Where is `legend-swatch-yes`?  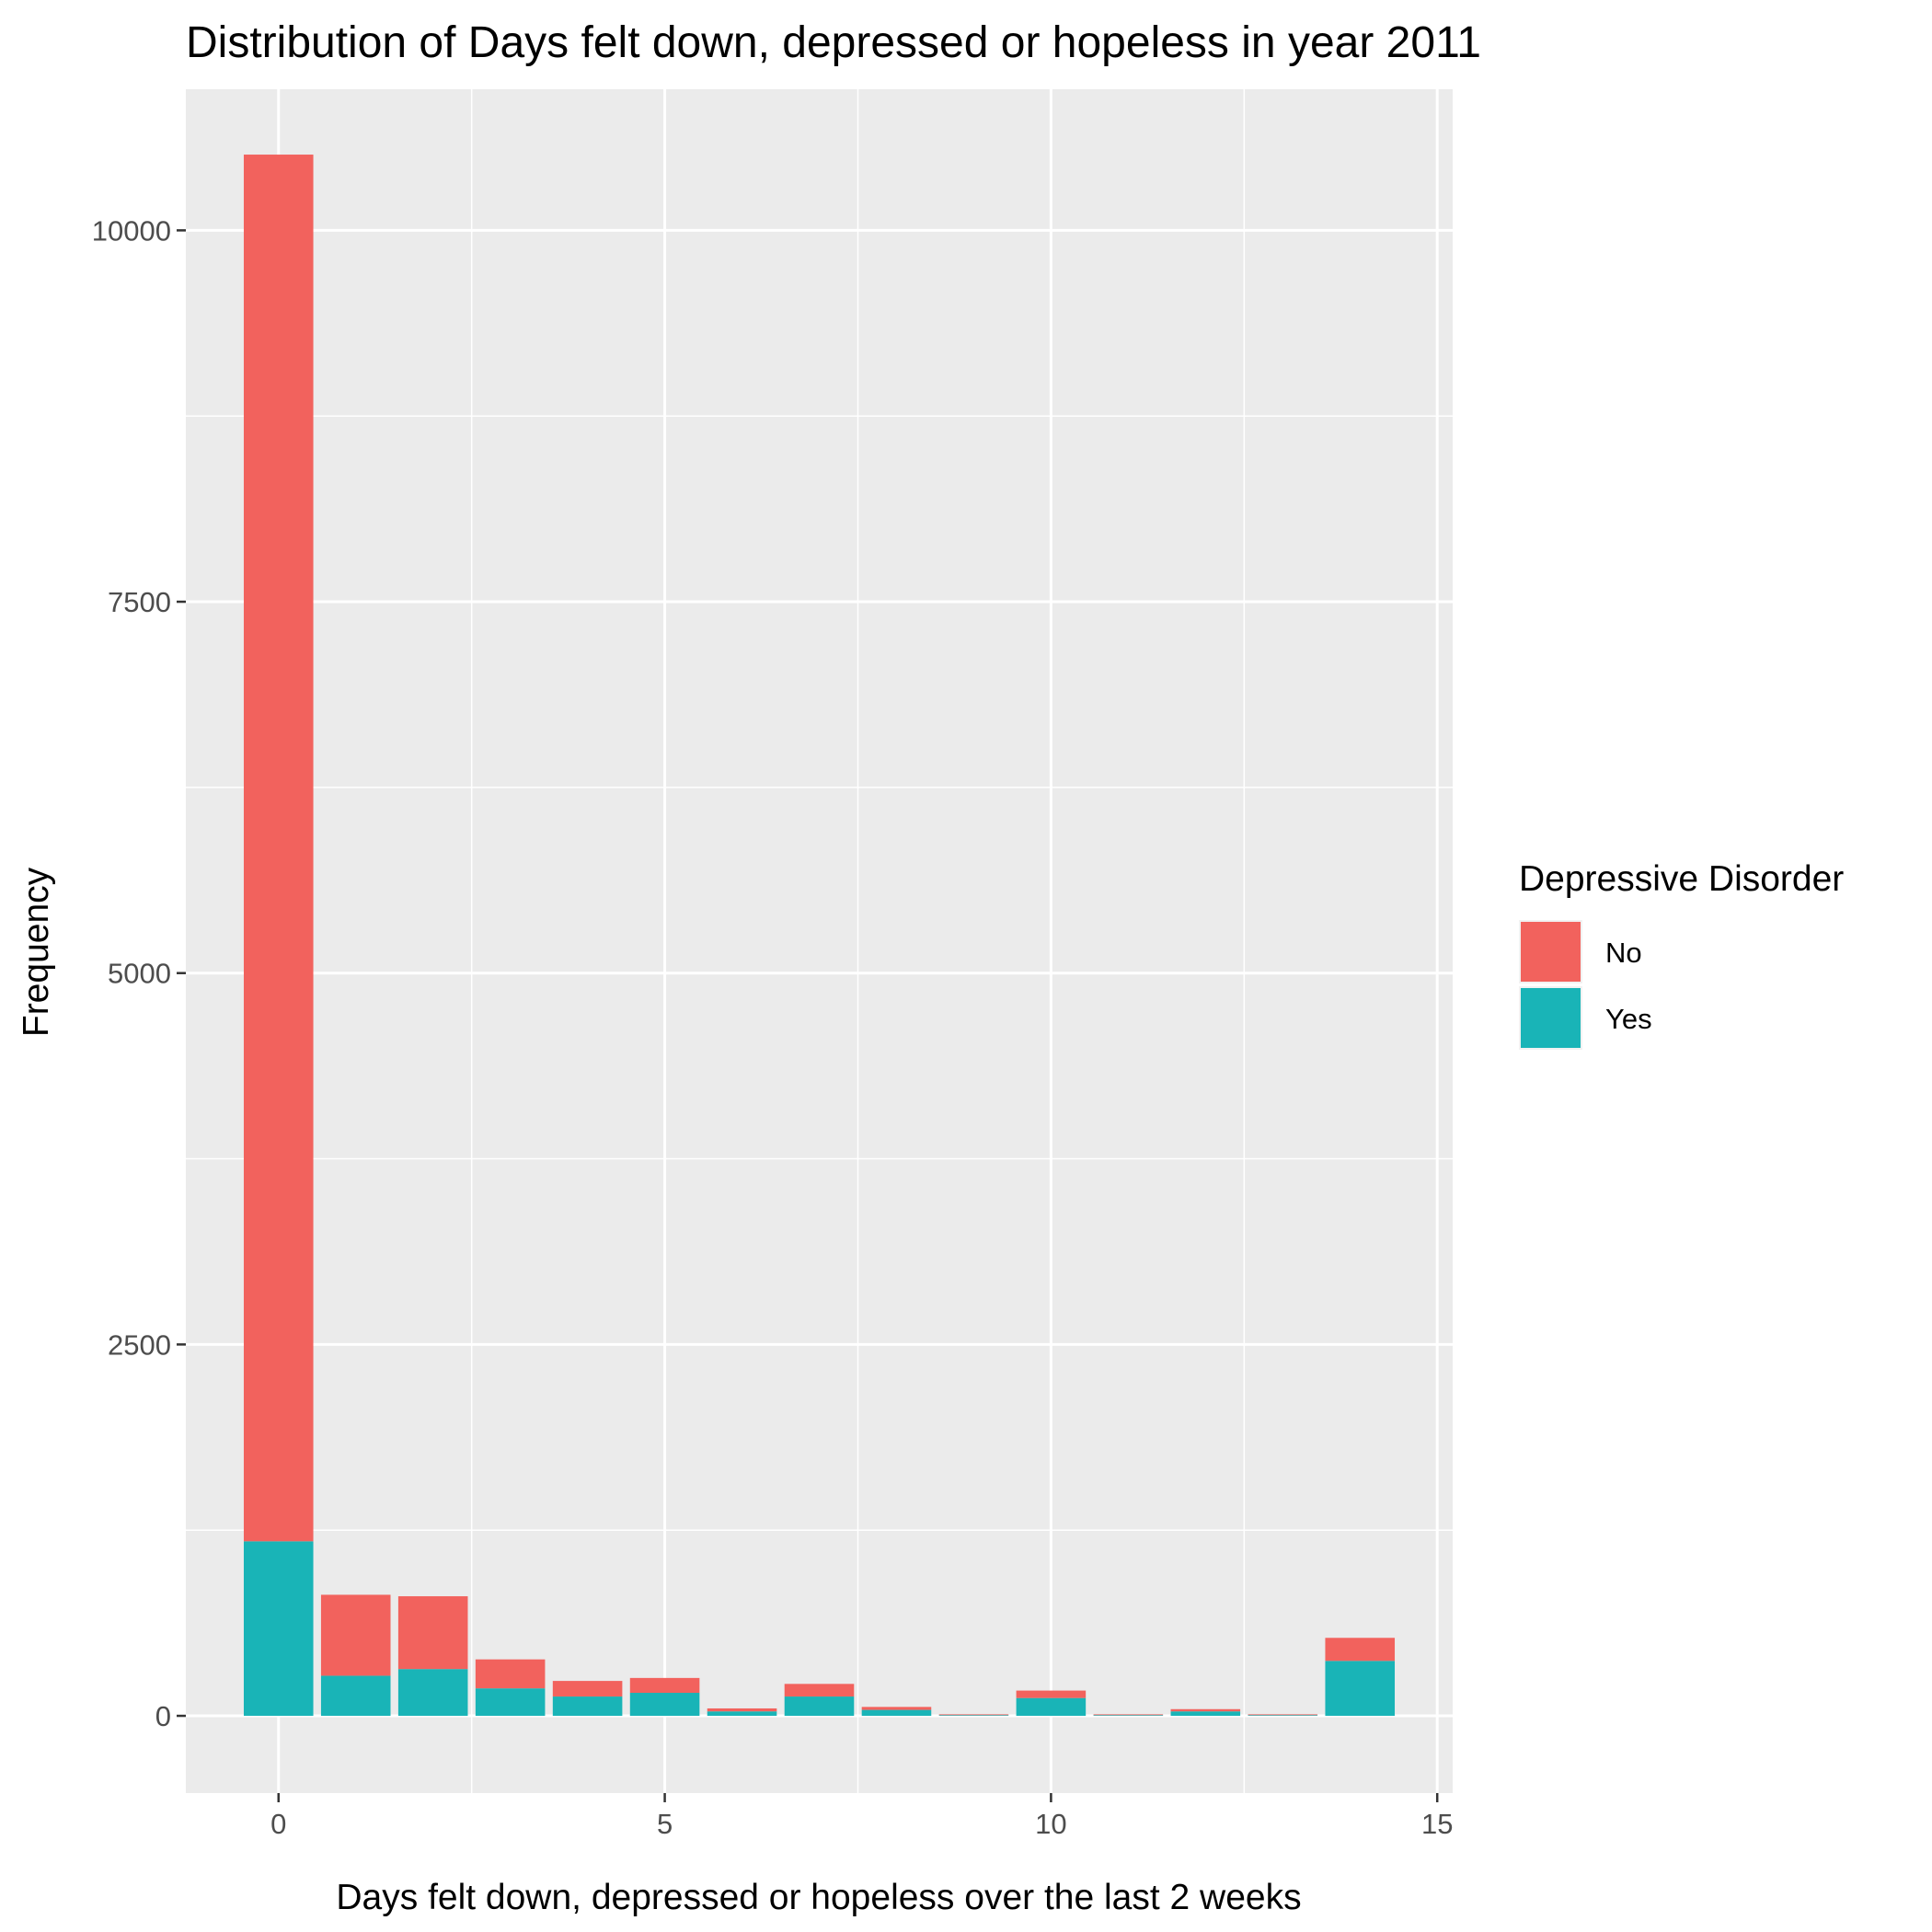 legend-swatch-yes is located at coordinates (1551, 1018).